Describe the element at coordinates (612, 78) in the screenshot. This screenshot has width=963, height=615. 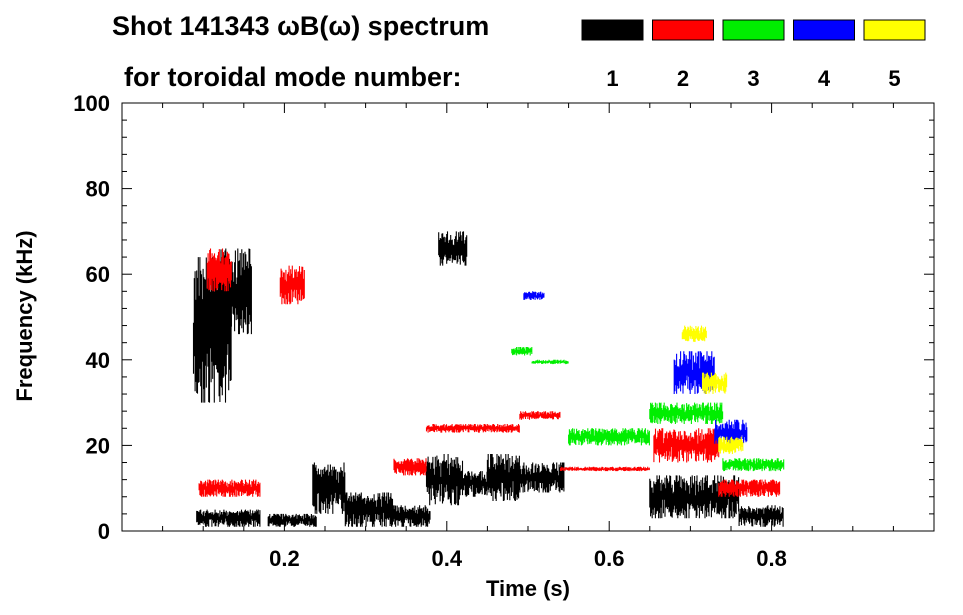
I see `legend-label-1: 1` at that location.